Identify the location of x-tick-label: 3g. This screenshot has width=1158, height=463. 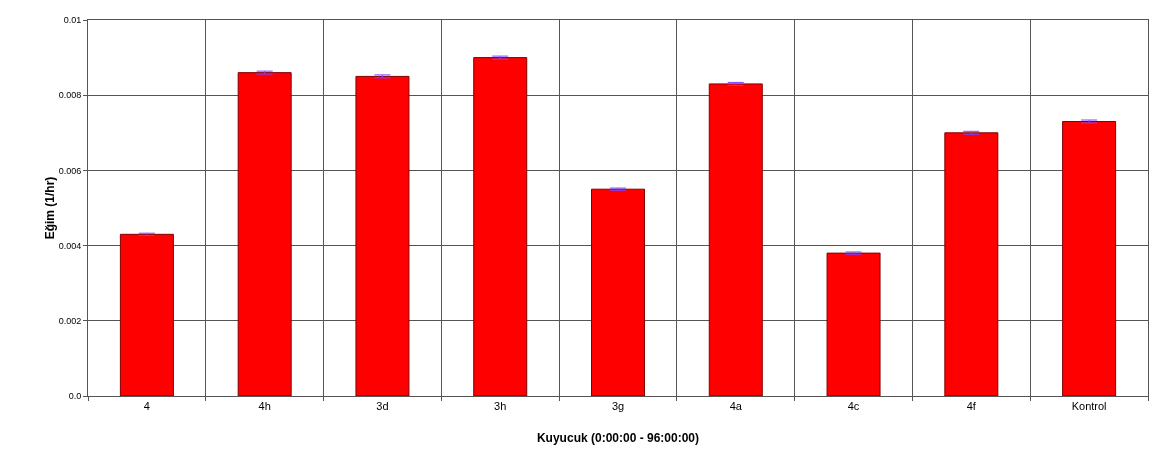
(618, 406).